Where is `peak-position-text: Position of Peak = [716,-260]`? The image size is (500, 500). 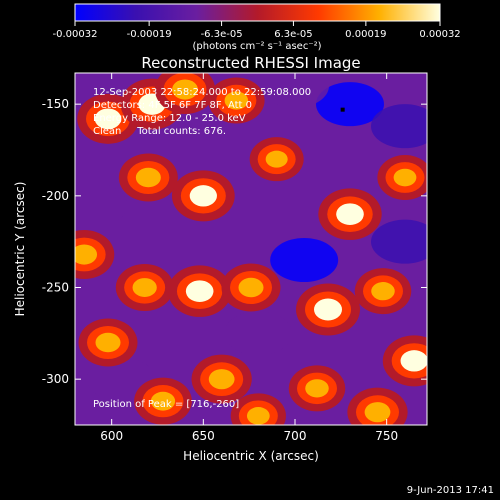 peak-position-text: Position of Peak = [716,-260] is located at coordinates (166, 404).